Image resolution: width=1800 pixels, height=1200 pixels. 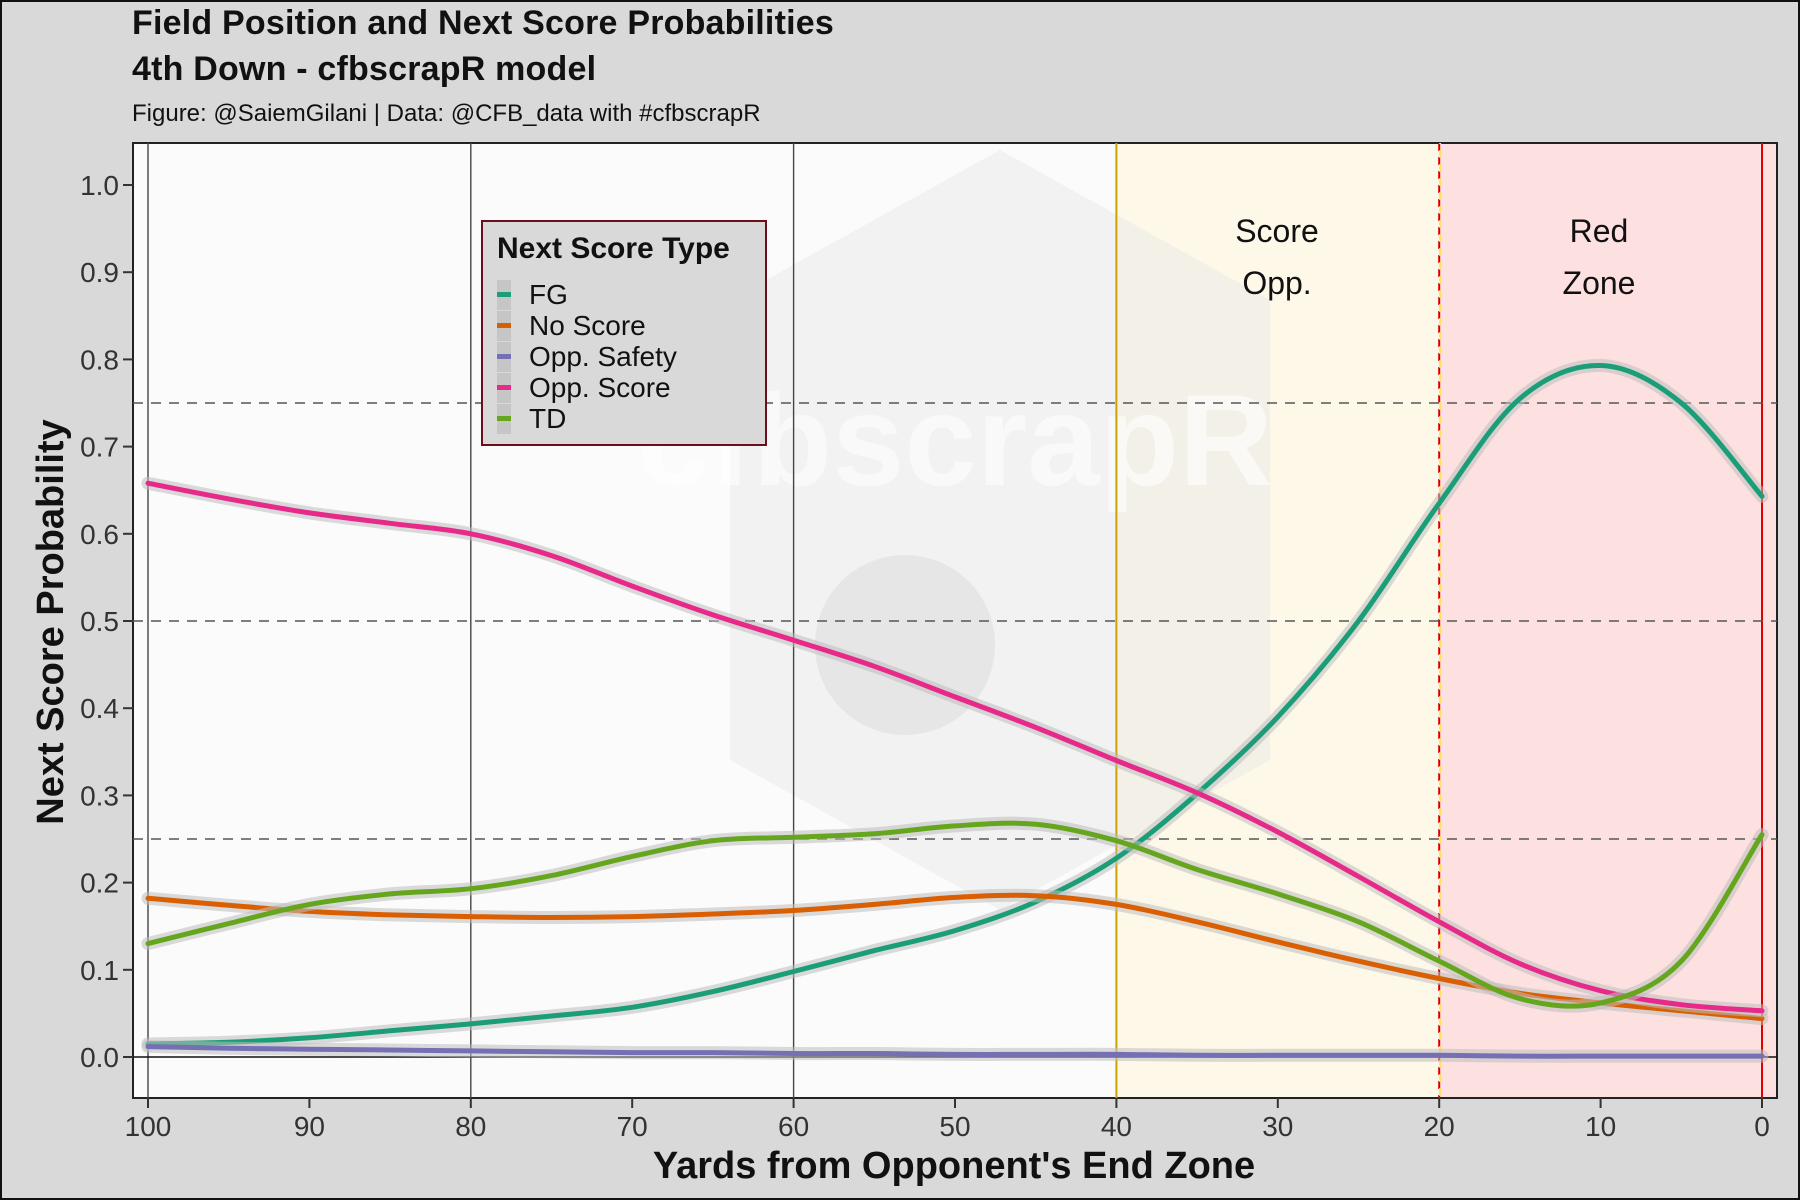 I want to click on x-tick-label: 20, so click(x=1439, y=1126).